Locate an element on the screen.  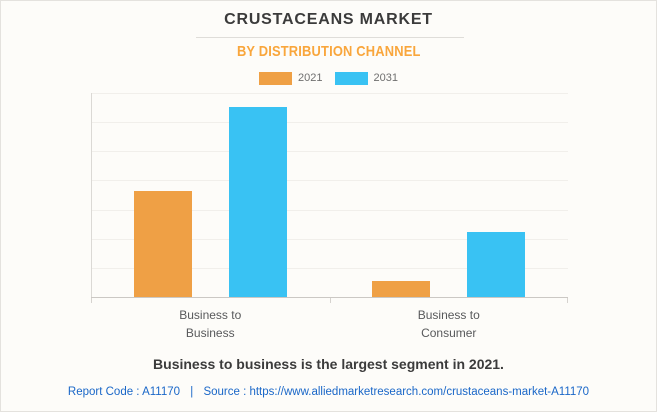
bar-2021-business-to-business is located at coordinates (162, 243).